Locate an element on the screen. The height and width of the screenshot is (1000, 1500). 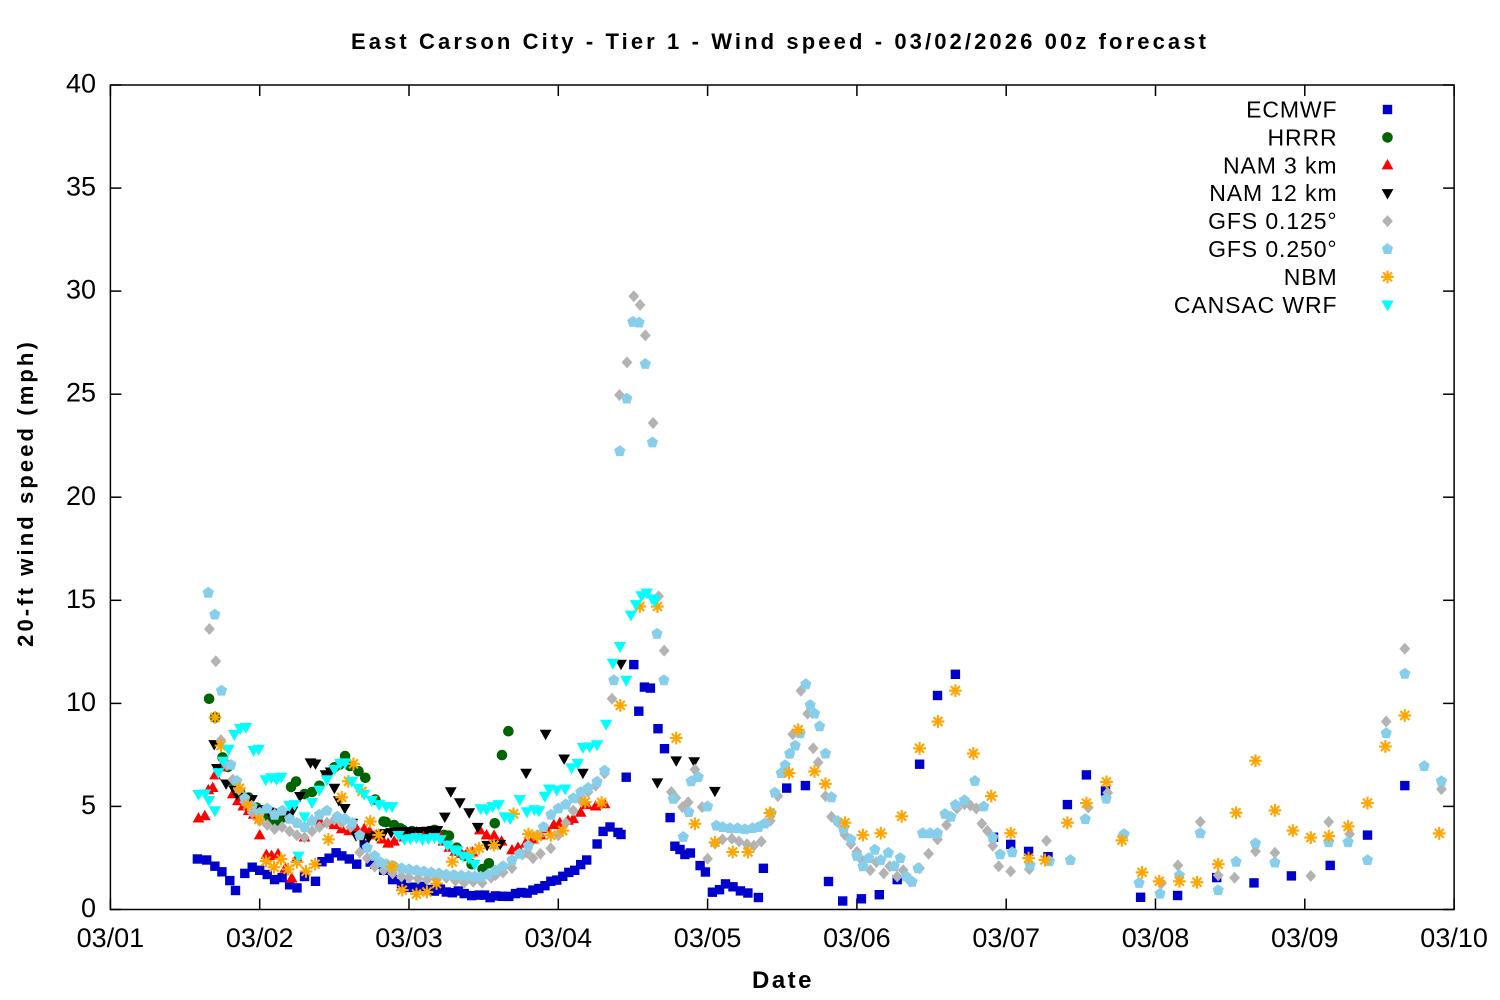
svg-text: Date is located at coordinates (783, 980).